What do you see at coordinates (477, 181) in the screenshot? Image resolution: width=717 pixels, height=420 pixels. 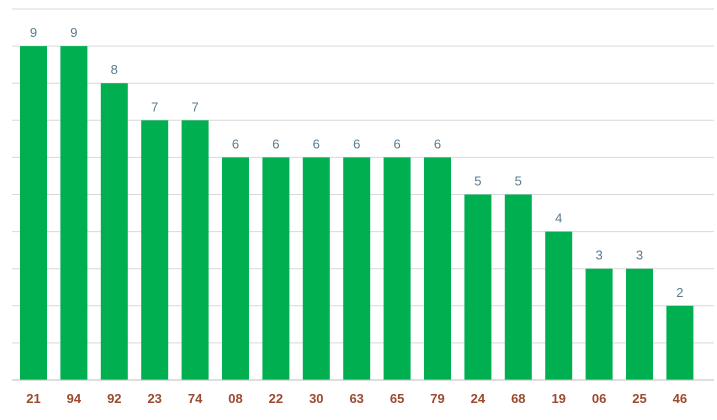 I see `value-label-24: 5` at bounding box center [477, 181].